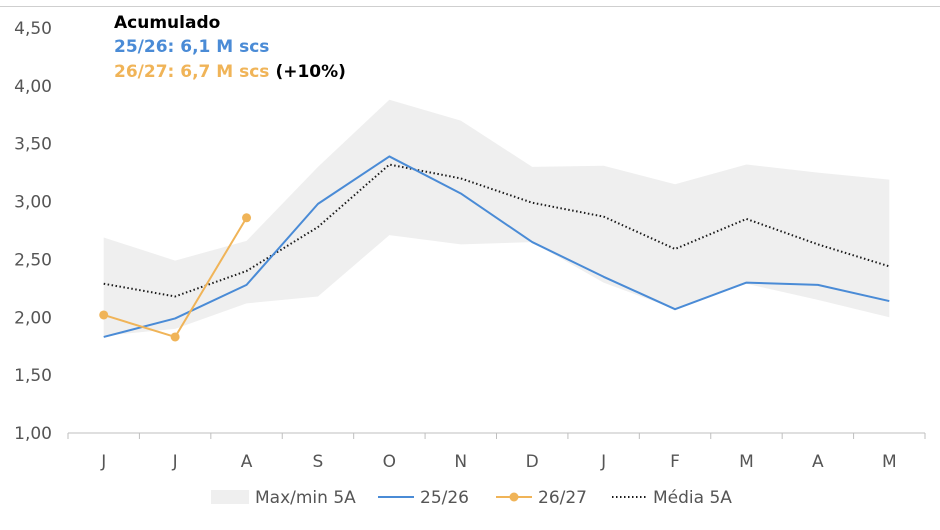 Image resolution: width=940 pixels, height=530 pixels. What do you see at coordinates (230, 497) in the screenshot?
I see `legend-swatch-band` at bounding box center [230, 497].